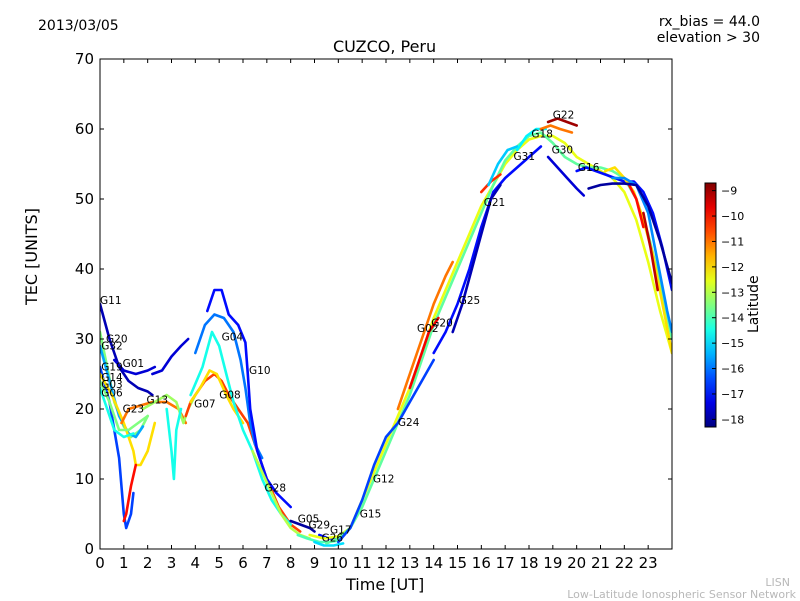 The image size is (800, 601). Describe the element at coordinates (341, 531) in the screenshot. I see `sat-label-G17: G17` at that location.